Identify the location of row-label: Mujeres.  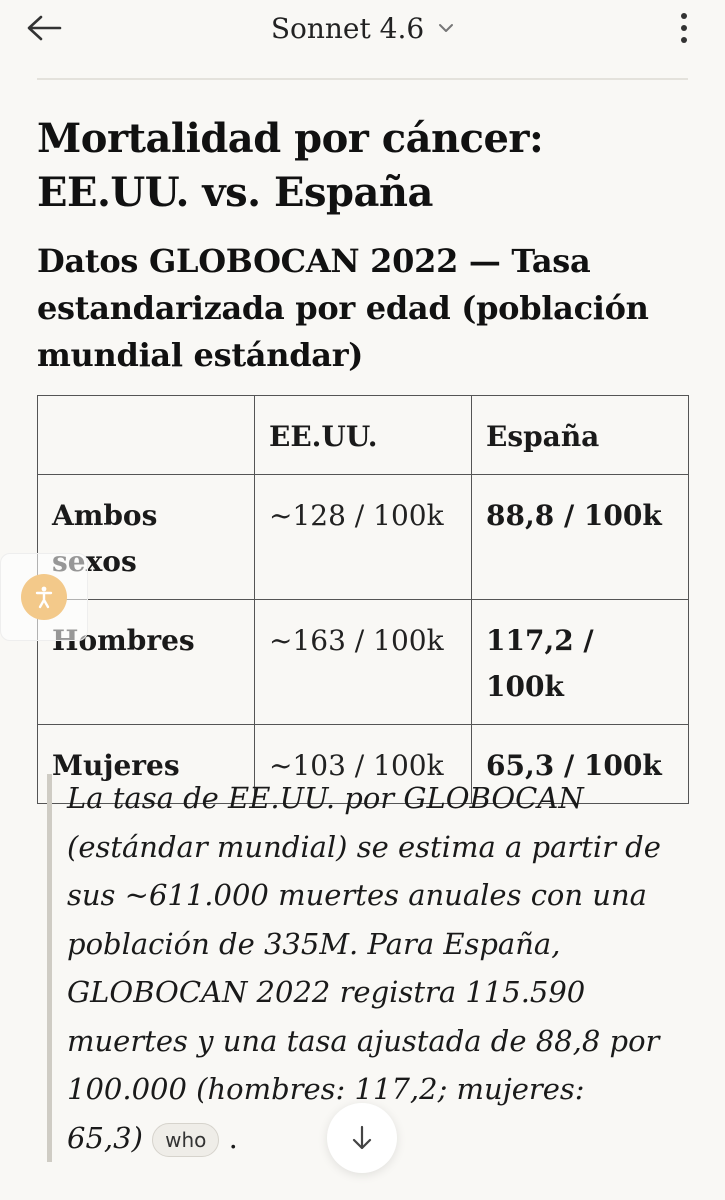
(146, 764).